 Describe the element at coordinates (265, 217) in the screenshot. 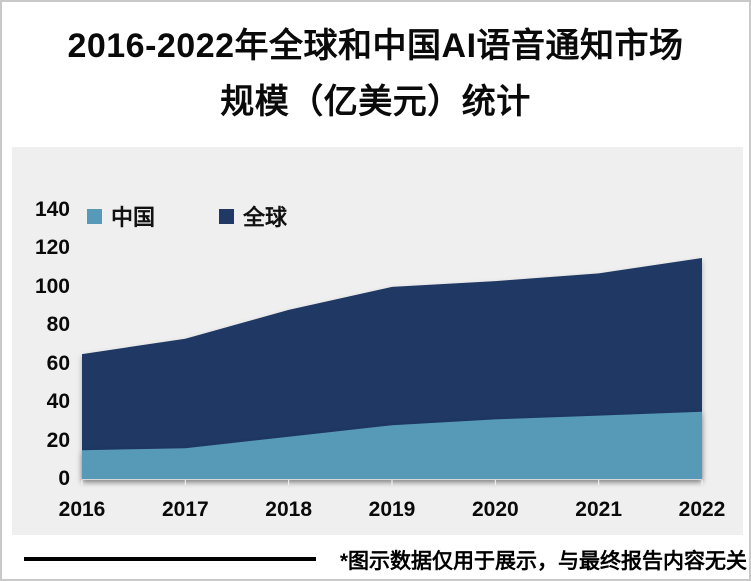

I see `global-legend-label: 全球` at that location.